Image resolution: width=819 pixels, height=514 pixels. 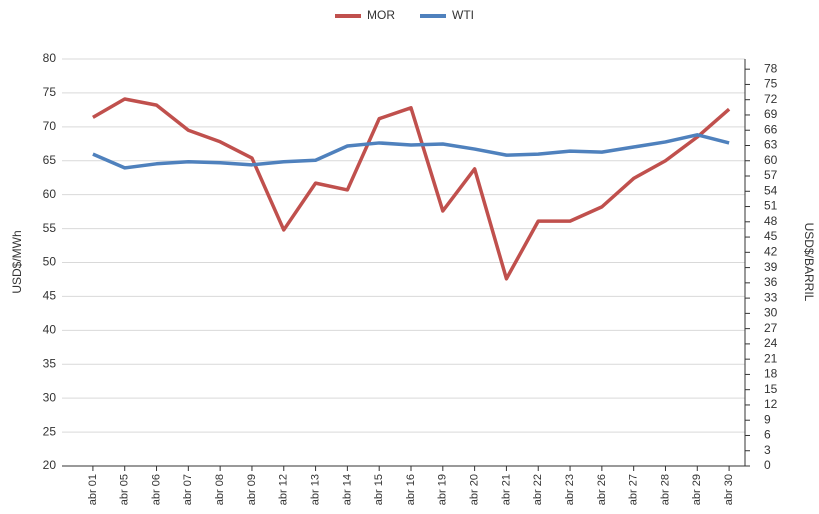 I want to click on y2-tick-label: 27, so click(x=771, y=328).